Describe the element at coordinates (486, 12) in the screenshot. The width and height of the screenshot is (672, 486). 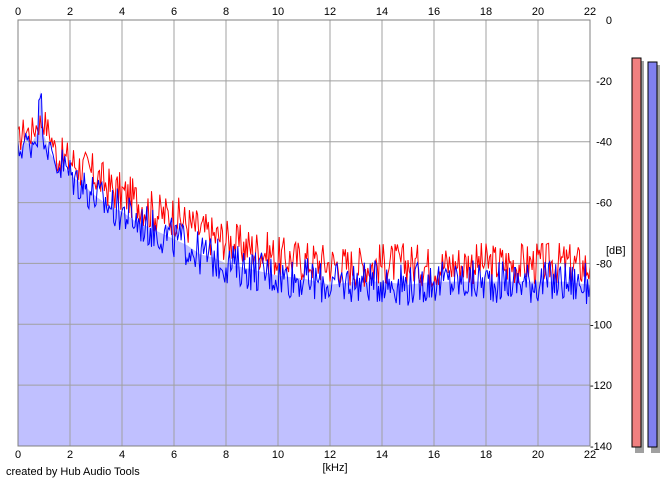
I see `x-tick-label-top: 18` at that location.